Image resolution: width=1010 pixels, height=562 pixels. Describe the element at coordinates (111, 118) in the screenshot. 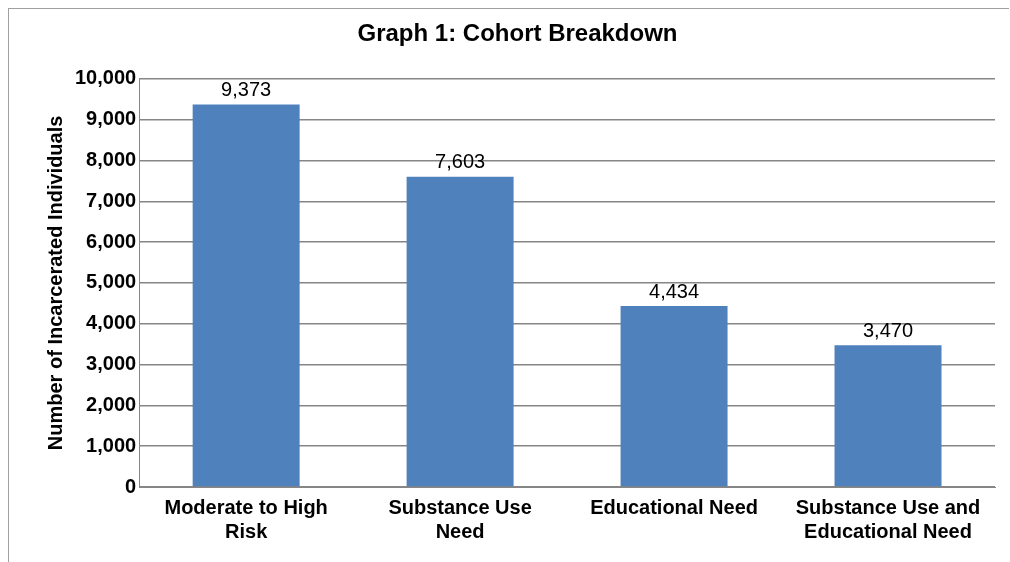

I see `y-tick-label: 9,000` at that location.